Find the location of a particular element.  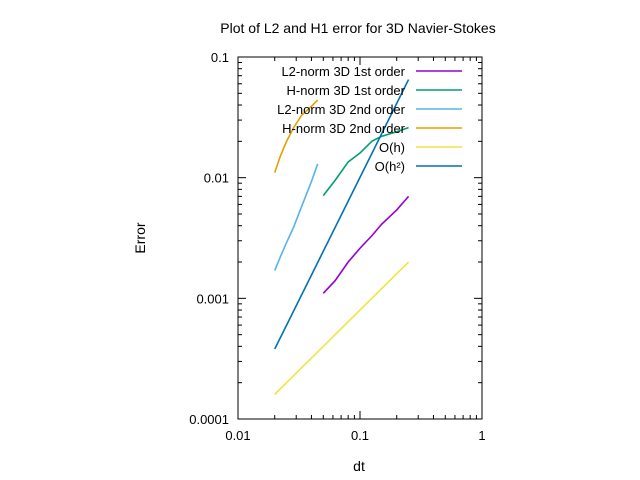

x-tick-label: 0.01 is located at coordinates (237, 435).